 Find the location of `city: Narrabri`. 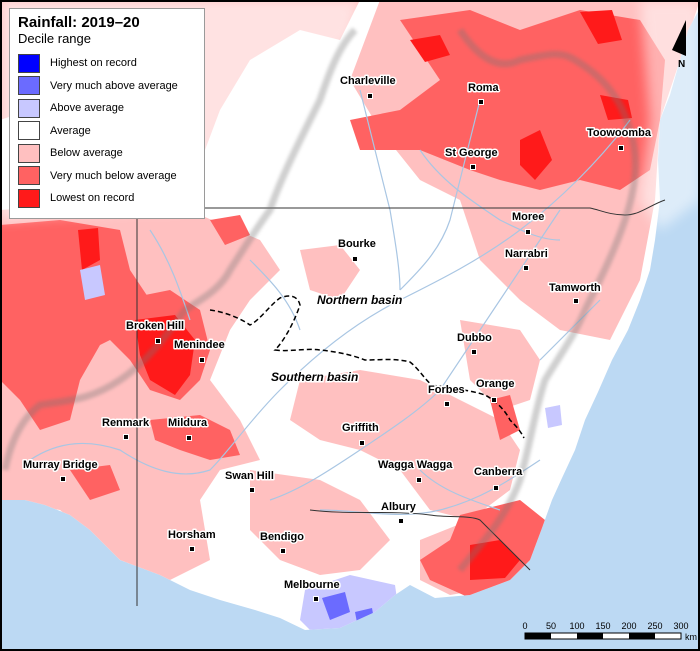

city: Narrabri is located at coordinates (526, 259).